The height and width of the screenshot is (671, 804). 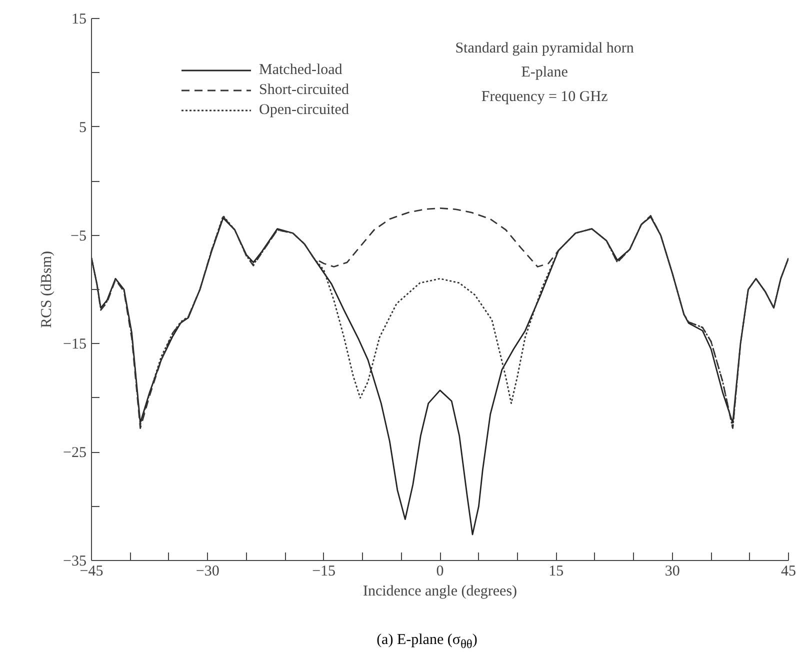 What do you see at coordinates (544, 97) in the screenshot?
I see `annotation: Frequency = 10 GHz` at bounding box center [544, 97].